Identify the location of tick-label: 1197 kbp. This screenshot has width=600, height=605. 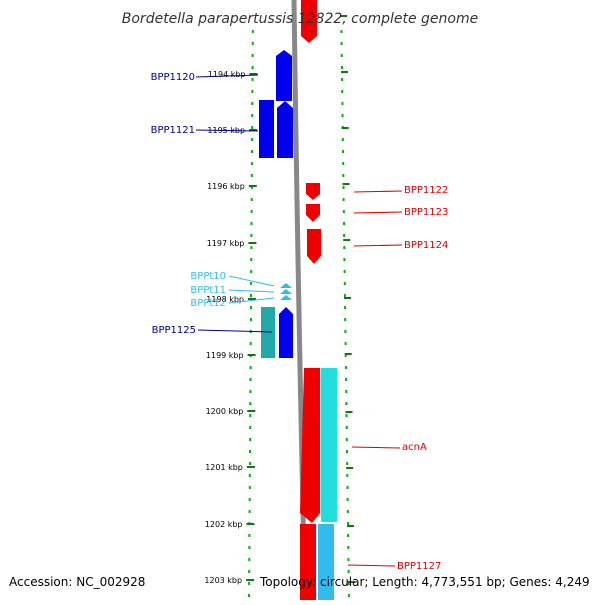
(226, 243).